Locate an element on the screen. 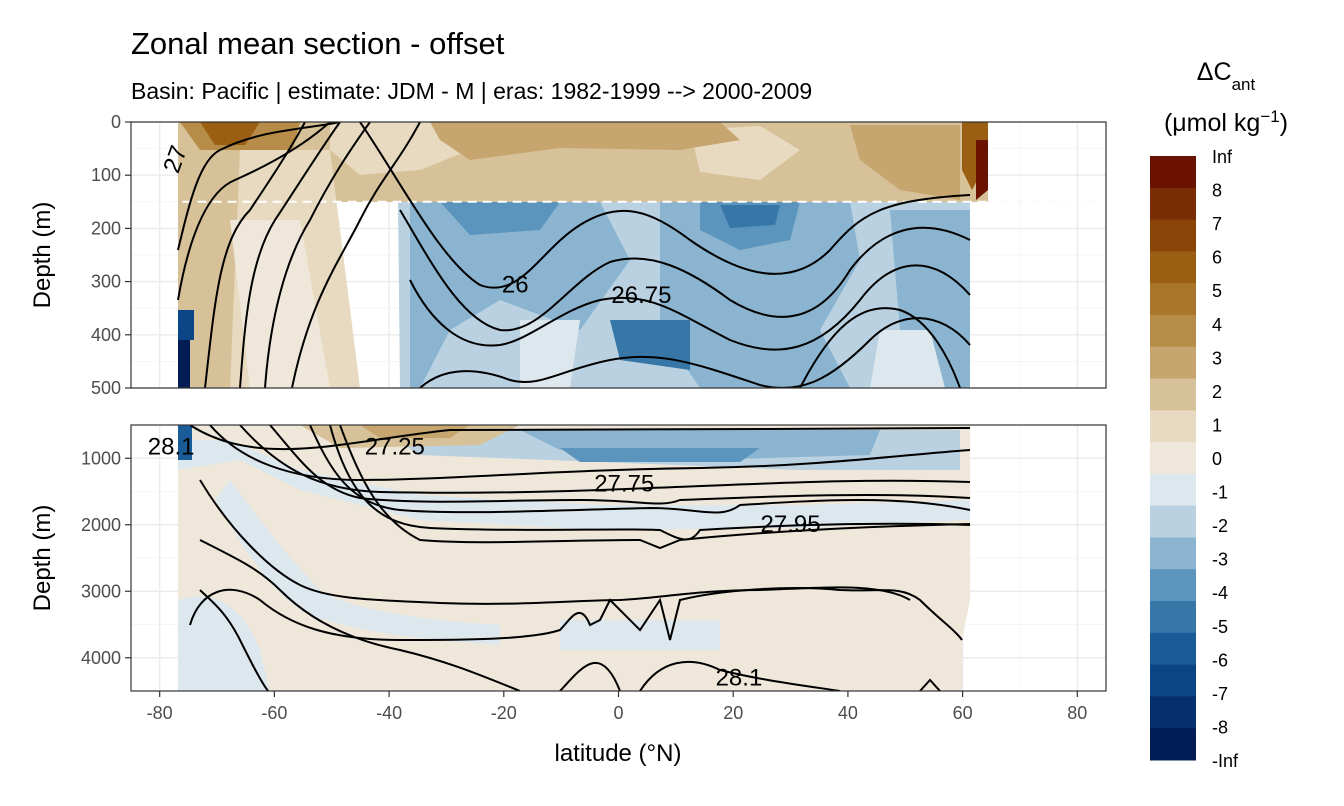 The width and height of the screenshot is (1344, 806). y-tick-label: 4000 is located at coordinates (101, 658).